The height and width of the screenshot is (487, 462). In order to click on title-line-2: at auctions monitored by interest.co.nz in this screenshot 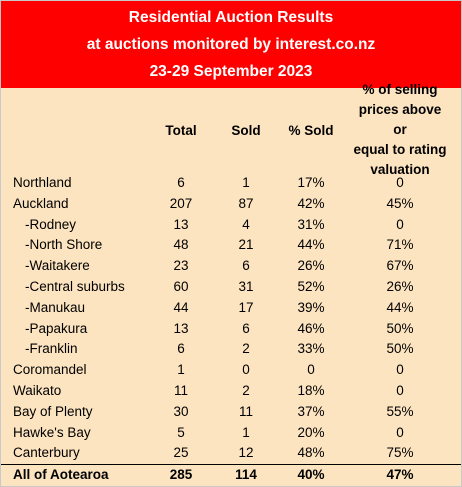, I will do `click(231, 44)`.